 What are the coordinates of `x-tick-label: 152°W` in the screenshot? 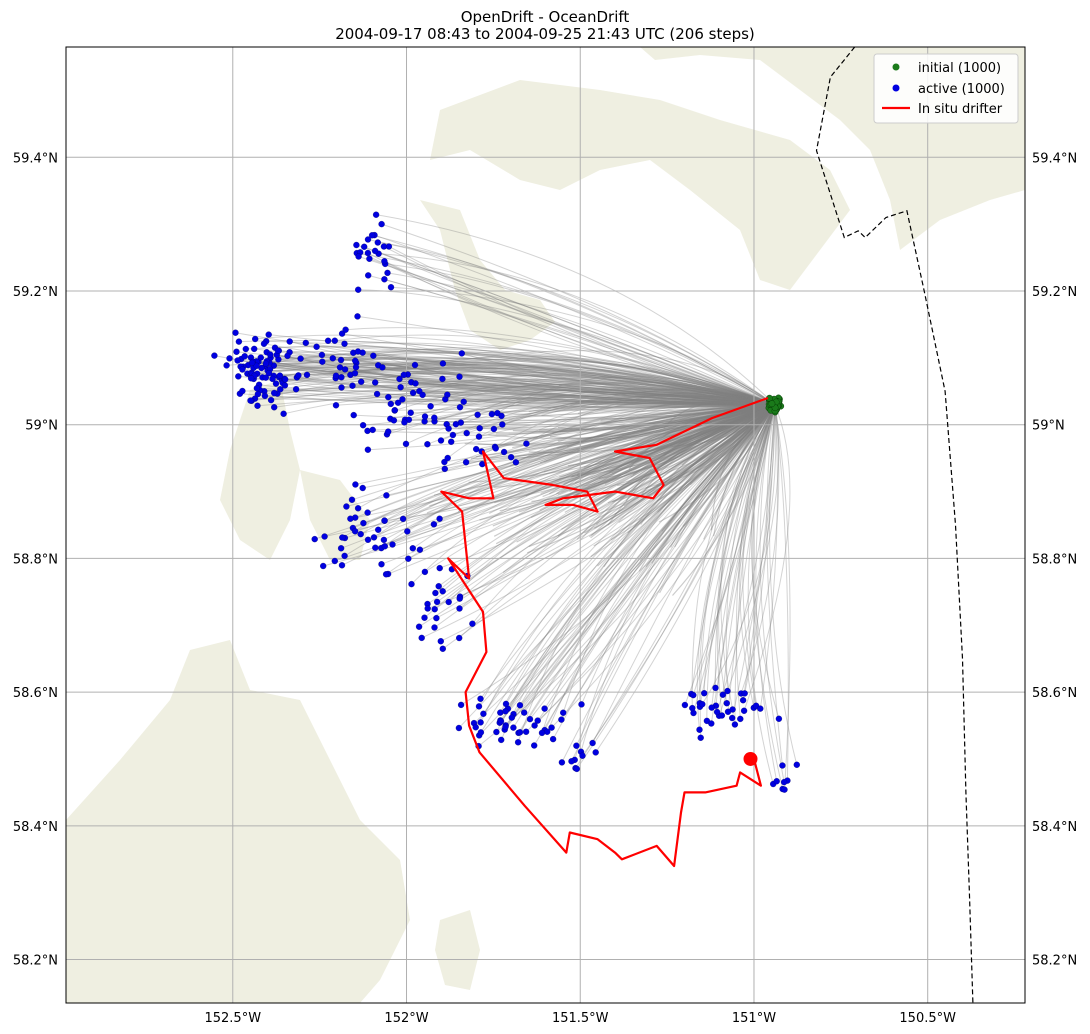 It's located at (406, 1018).